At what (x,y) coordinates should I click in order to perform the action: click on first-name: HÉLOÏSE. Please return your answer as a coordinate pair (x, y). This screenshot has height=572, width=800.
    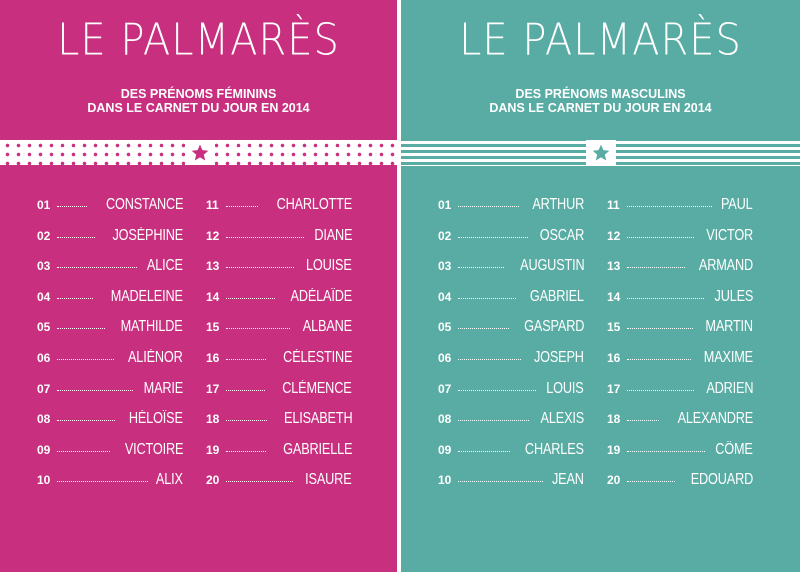
    Looking at the image, I should click on (156, 419).